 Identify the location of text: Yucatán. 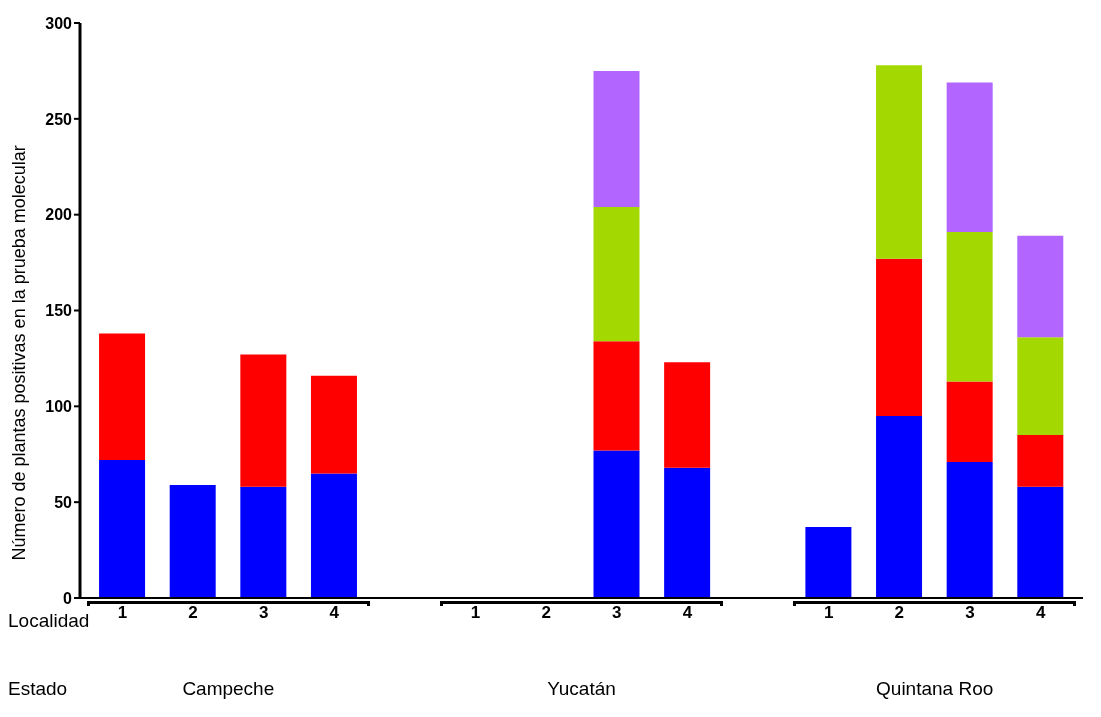
(581, 689).